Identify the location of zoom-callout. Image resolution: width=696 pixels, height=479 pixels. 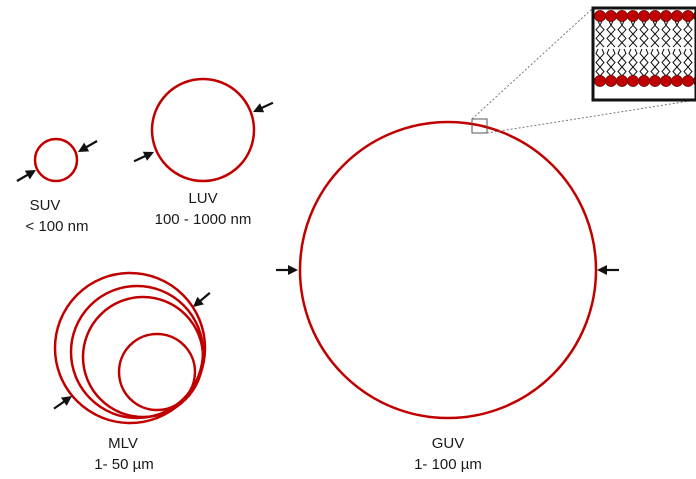
(583, 70).